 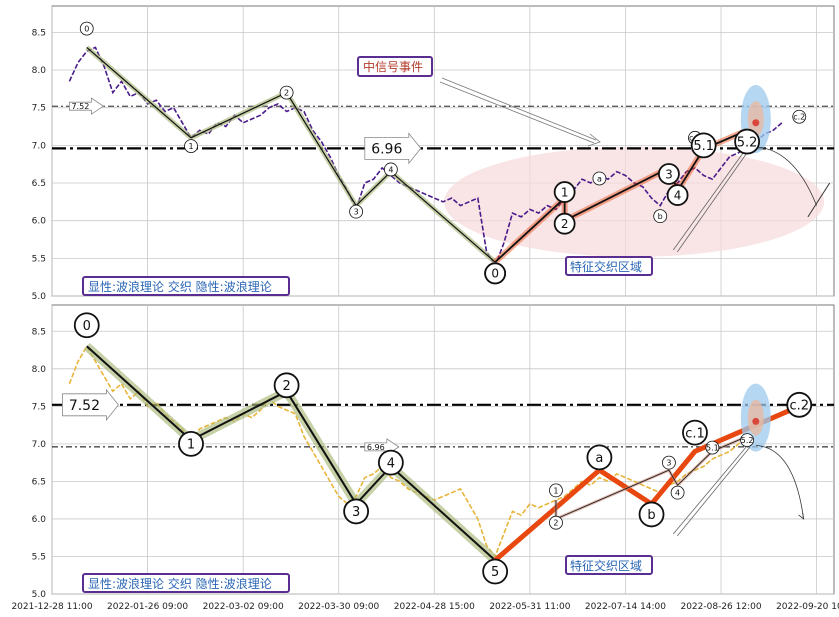 What do you see at coordinates (147, 607) in the screenshot?
I see `x-tick-label: 2022-01-26 09:00` at bounding box center [147, 607].